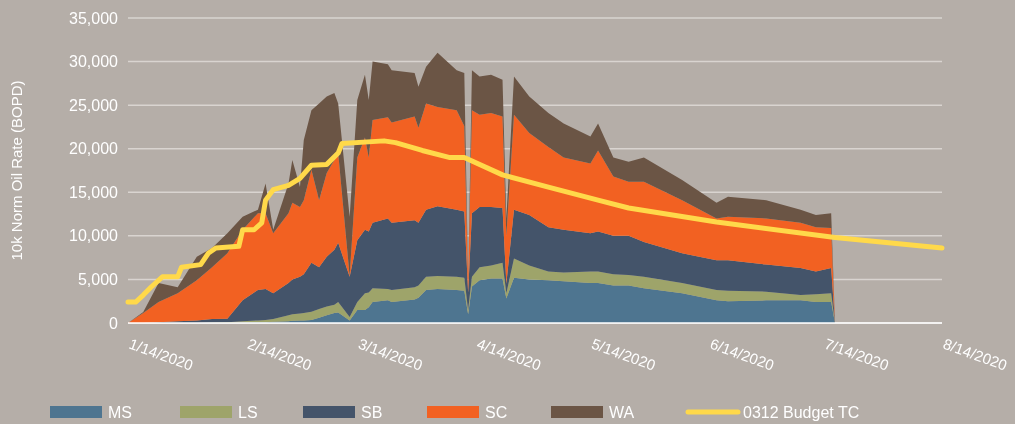 This screenshot has width=1015, height=424. I want to click on y-axis-title: 10k Norm Oil Rate (BOPD), so click(16, 170).